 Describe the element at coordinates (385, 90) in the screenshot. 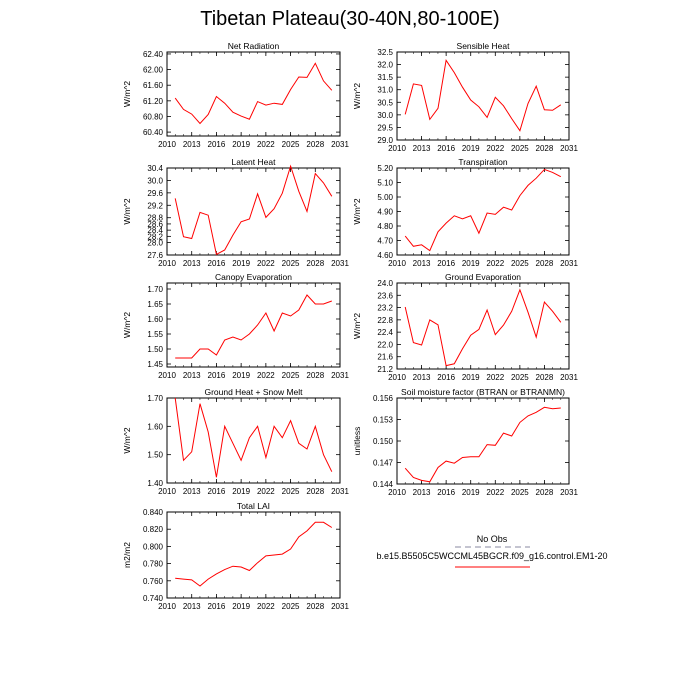

I see `chart1-ytick-label: 31.0` at that location.